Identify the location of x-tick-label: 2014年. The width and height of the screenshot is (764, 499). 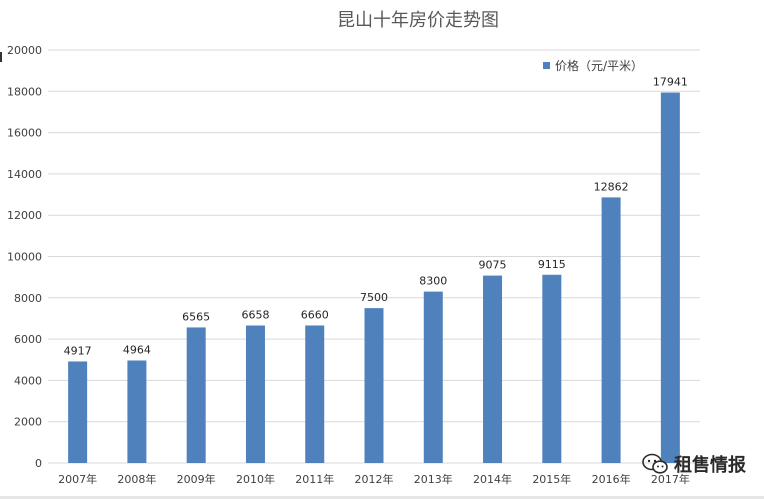
(492, 479).